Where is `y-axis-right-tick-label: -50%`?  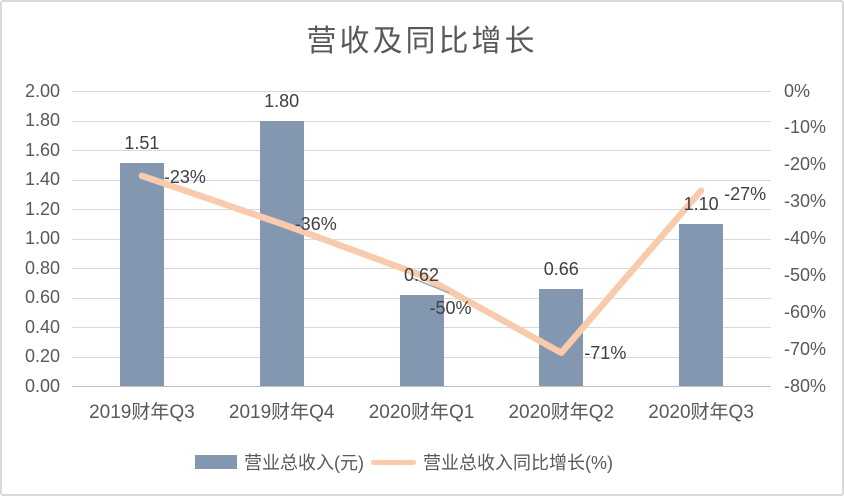
y-axis-right-tick-label: -50% is located at coordinates (805, 274).